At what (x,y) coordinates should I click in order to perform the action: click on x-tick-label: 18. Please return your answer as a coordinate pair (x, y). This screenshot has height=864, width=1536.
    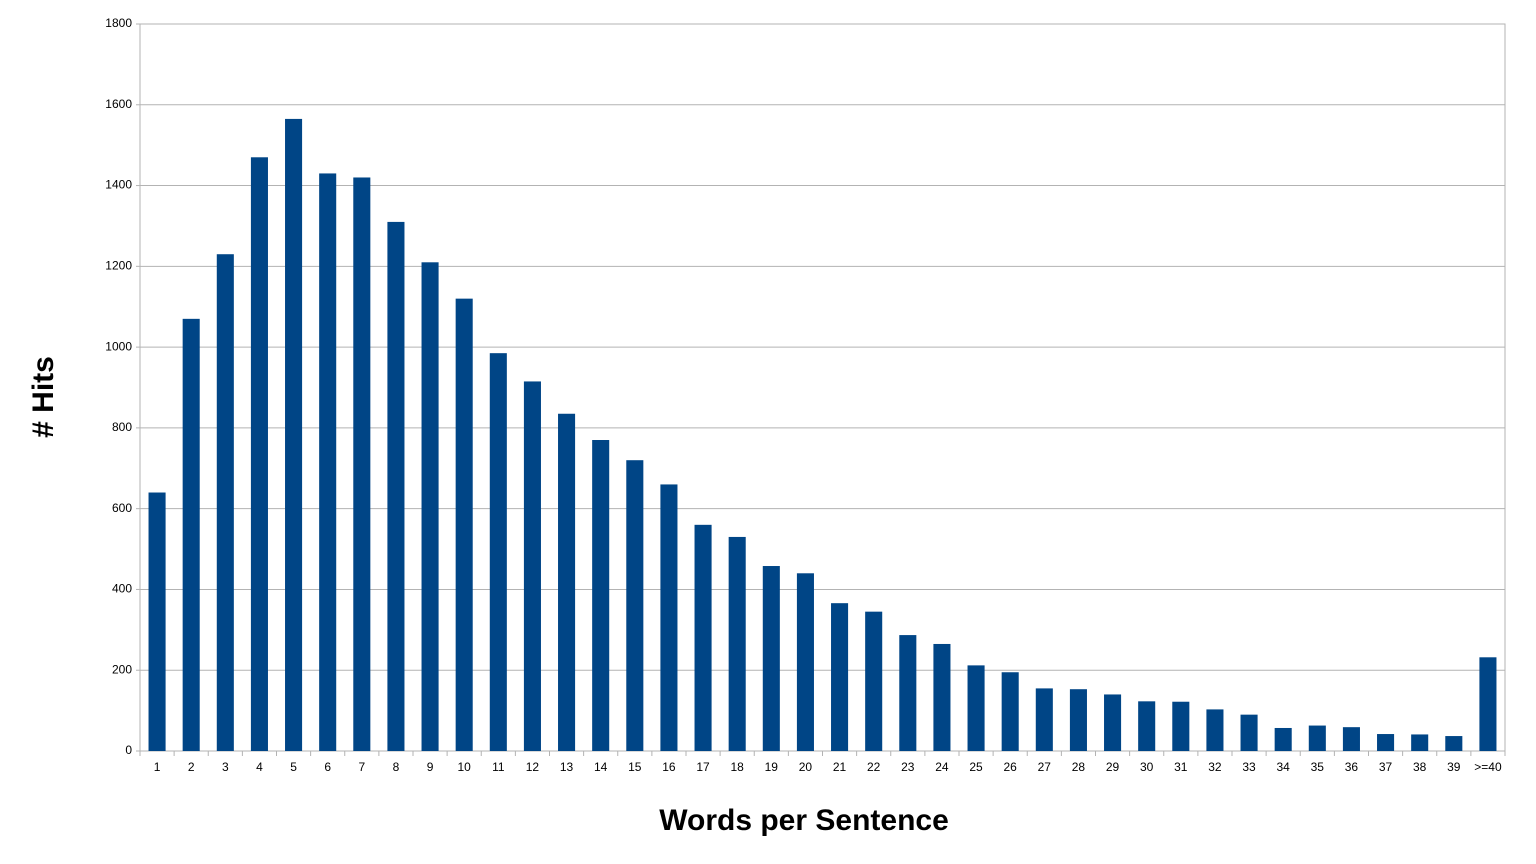
    Looking at the image, I should click on (738, 767).